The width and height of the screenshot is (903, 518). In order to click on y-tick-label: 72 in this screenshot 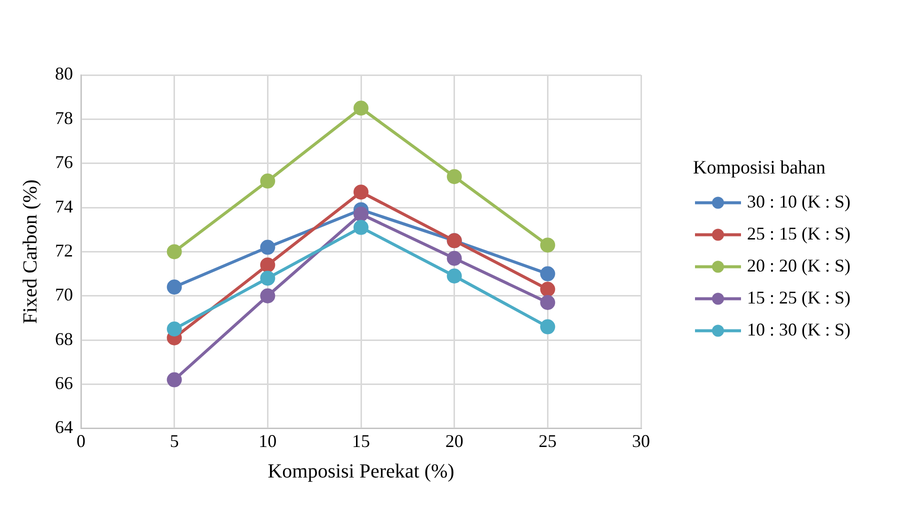, I will do `click(64, 250)`.